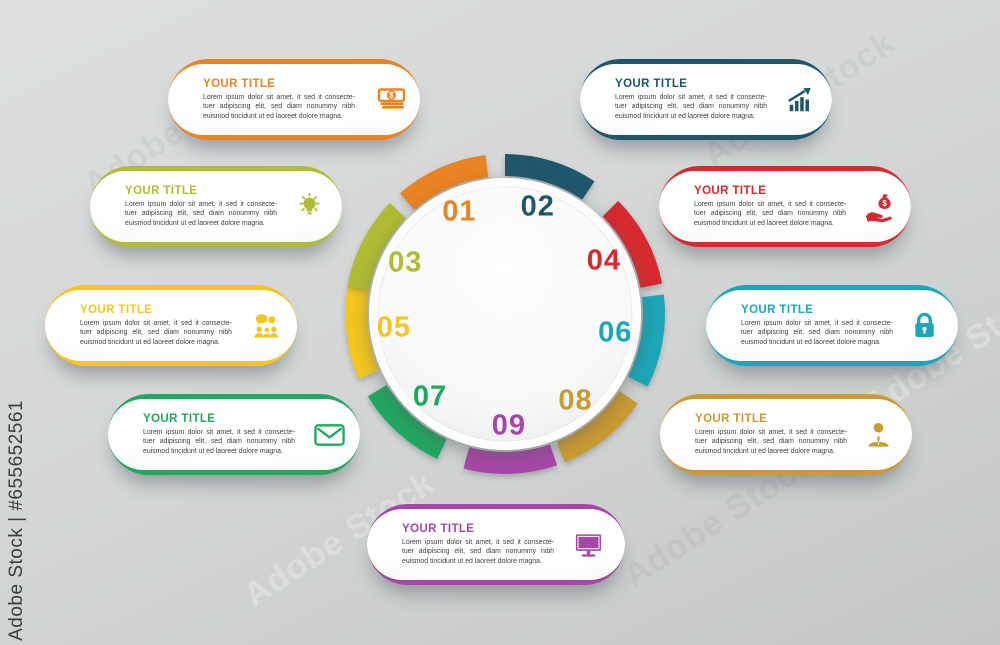 The width and height of the screenshot is (1000, 645). I want to click on segment-number-01: 01, so click(459, 211).